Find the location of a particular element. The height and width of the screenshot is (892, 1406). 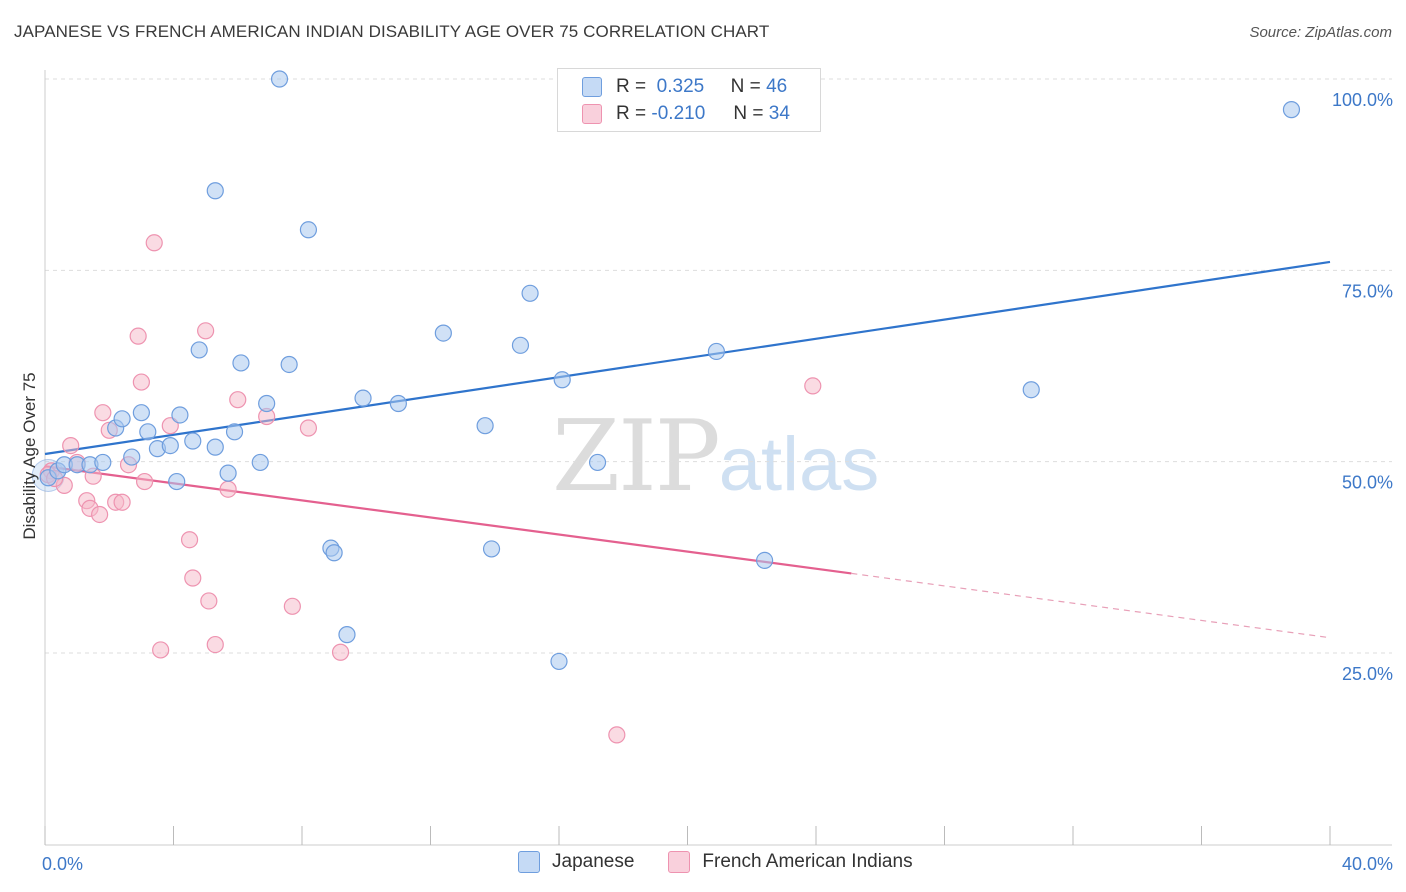

legend-label-french: French American Indians is located at coordinates (807, 861).